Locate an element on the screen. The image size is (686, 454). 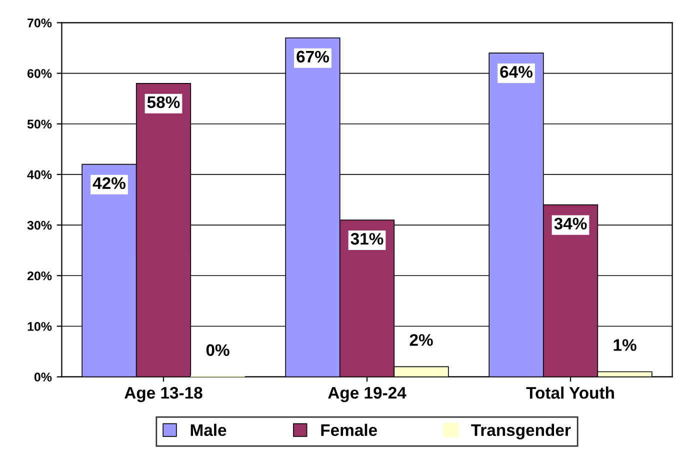
data-label: 34% is located at coordinates (570, 224).